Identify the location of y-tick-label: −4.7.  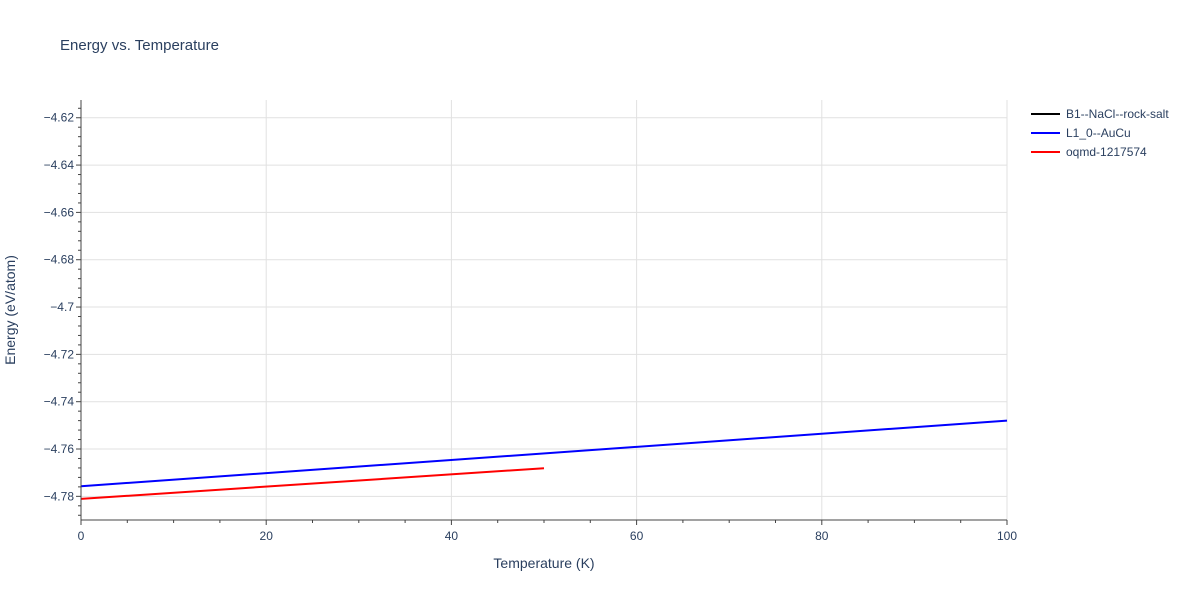
(62, 307).